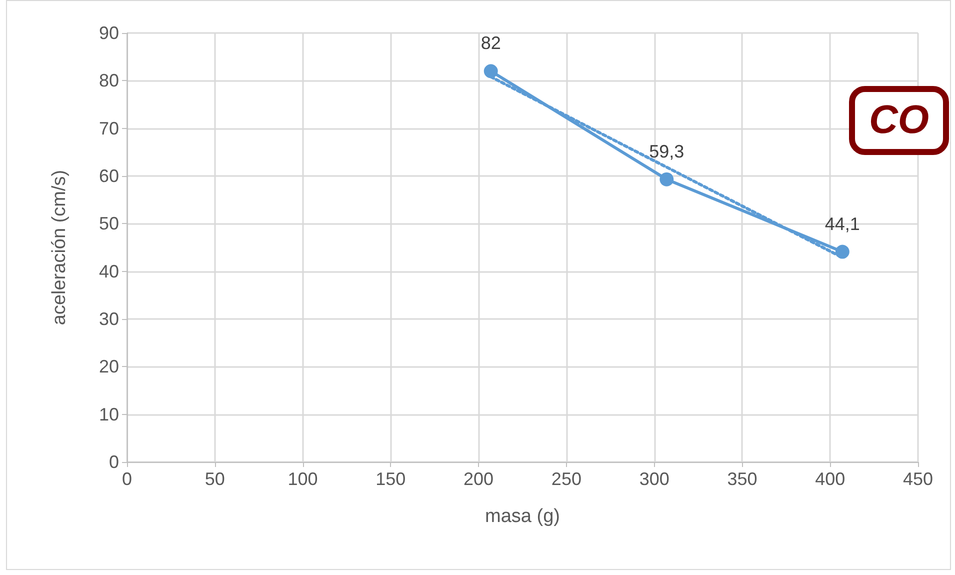 The width and height of the screenshot is (955, 575). I want to click on y-axis-title: aceleración (cm/s), so click(59, 248).